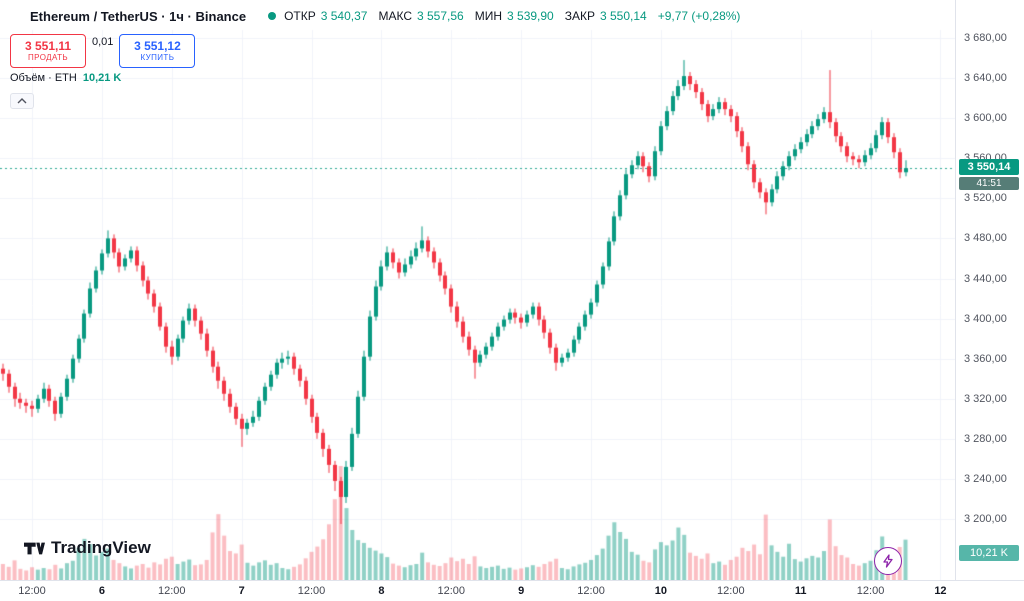 This screenshot has width=1024, height=601. Describe the element at coordinates (989, 184) in the screenshot. I see `bar-countdown-badge: 41:51` at that location.